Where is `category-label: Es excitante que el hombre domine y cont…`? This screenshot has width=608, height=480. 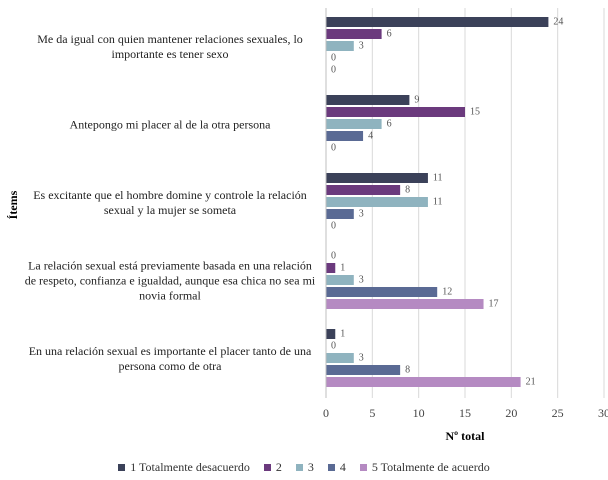 category-label: Es excitante que el hombre domine y cont… is located at coordinates (170, 202).